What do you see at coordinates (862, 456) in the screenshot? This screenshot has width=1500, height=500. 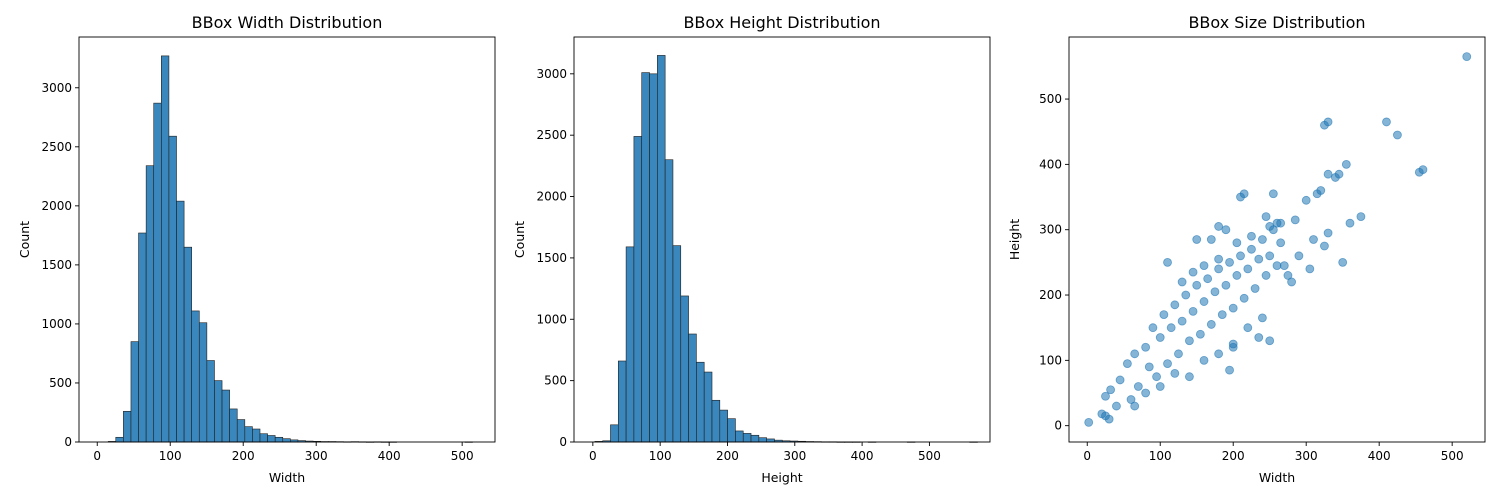 I see `x-tick-label: 400` at bounding box center [862, 456].